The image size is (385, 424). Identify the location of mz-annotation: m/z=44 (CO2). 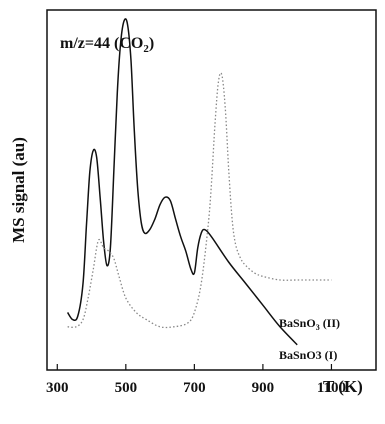
(107, 45).